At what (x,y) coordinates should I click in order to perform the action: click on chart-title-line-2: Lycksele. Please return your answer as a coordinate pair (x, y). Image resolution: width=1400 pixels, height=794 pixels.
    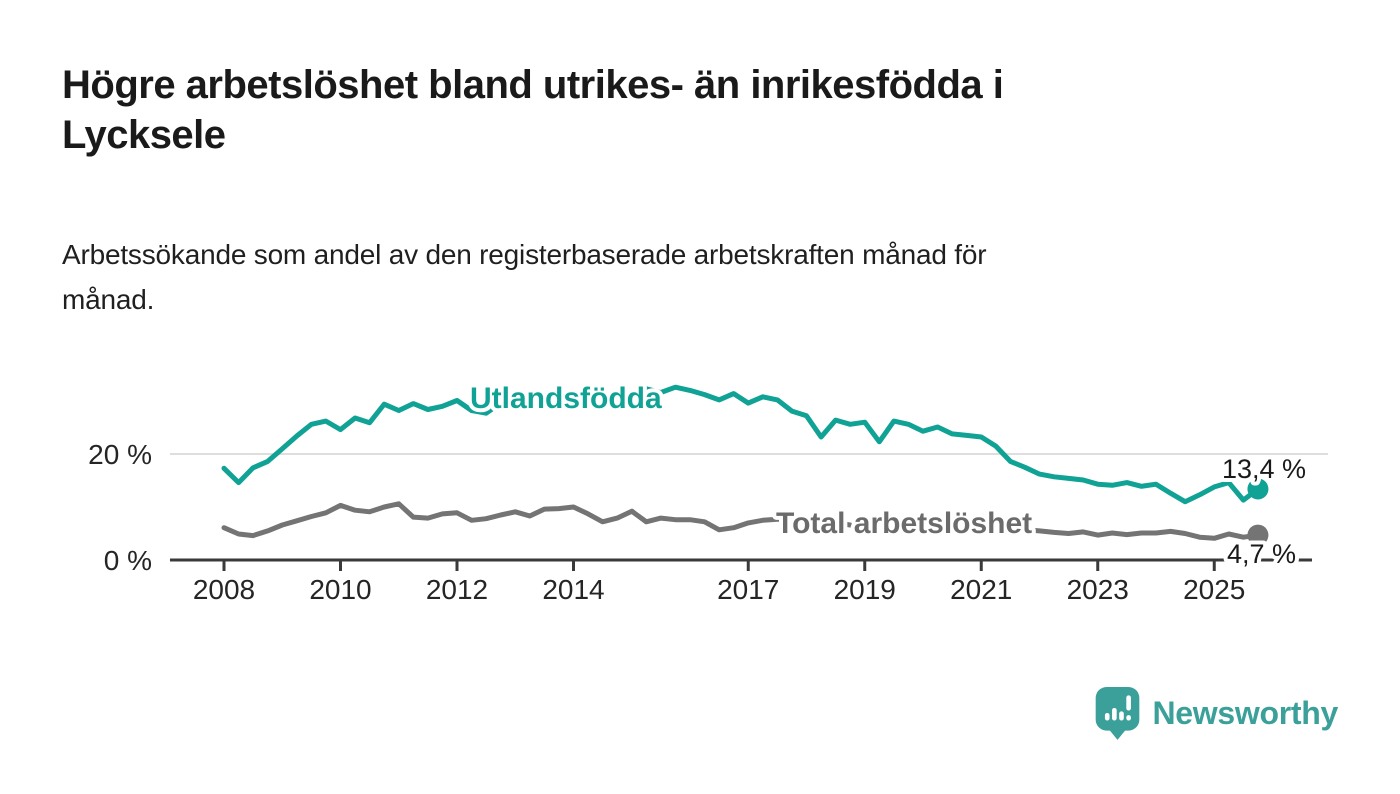
    Looking at the image, I should click on (144, 135).